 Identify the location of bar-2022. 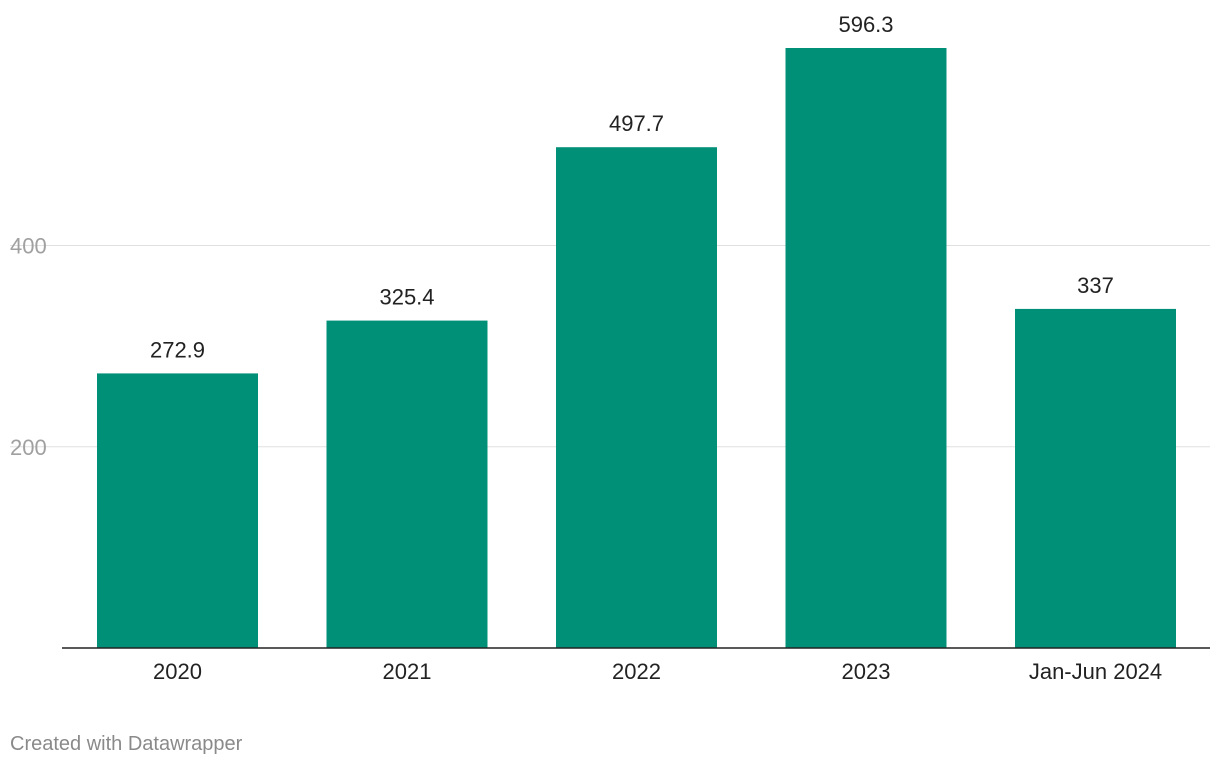
(636, 398).